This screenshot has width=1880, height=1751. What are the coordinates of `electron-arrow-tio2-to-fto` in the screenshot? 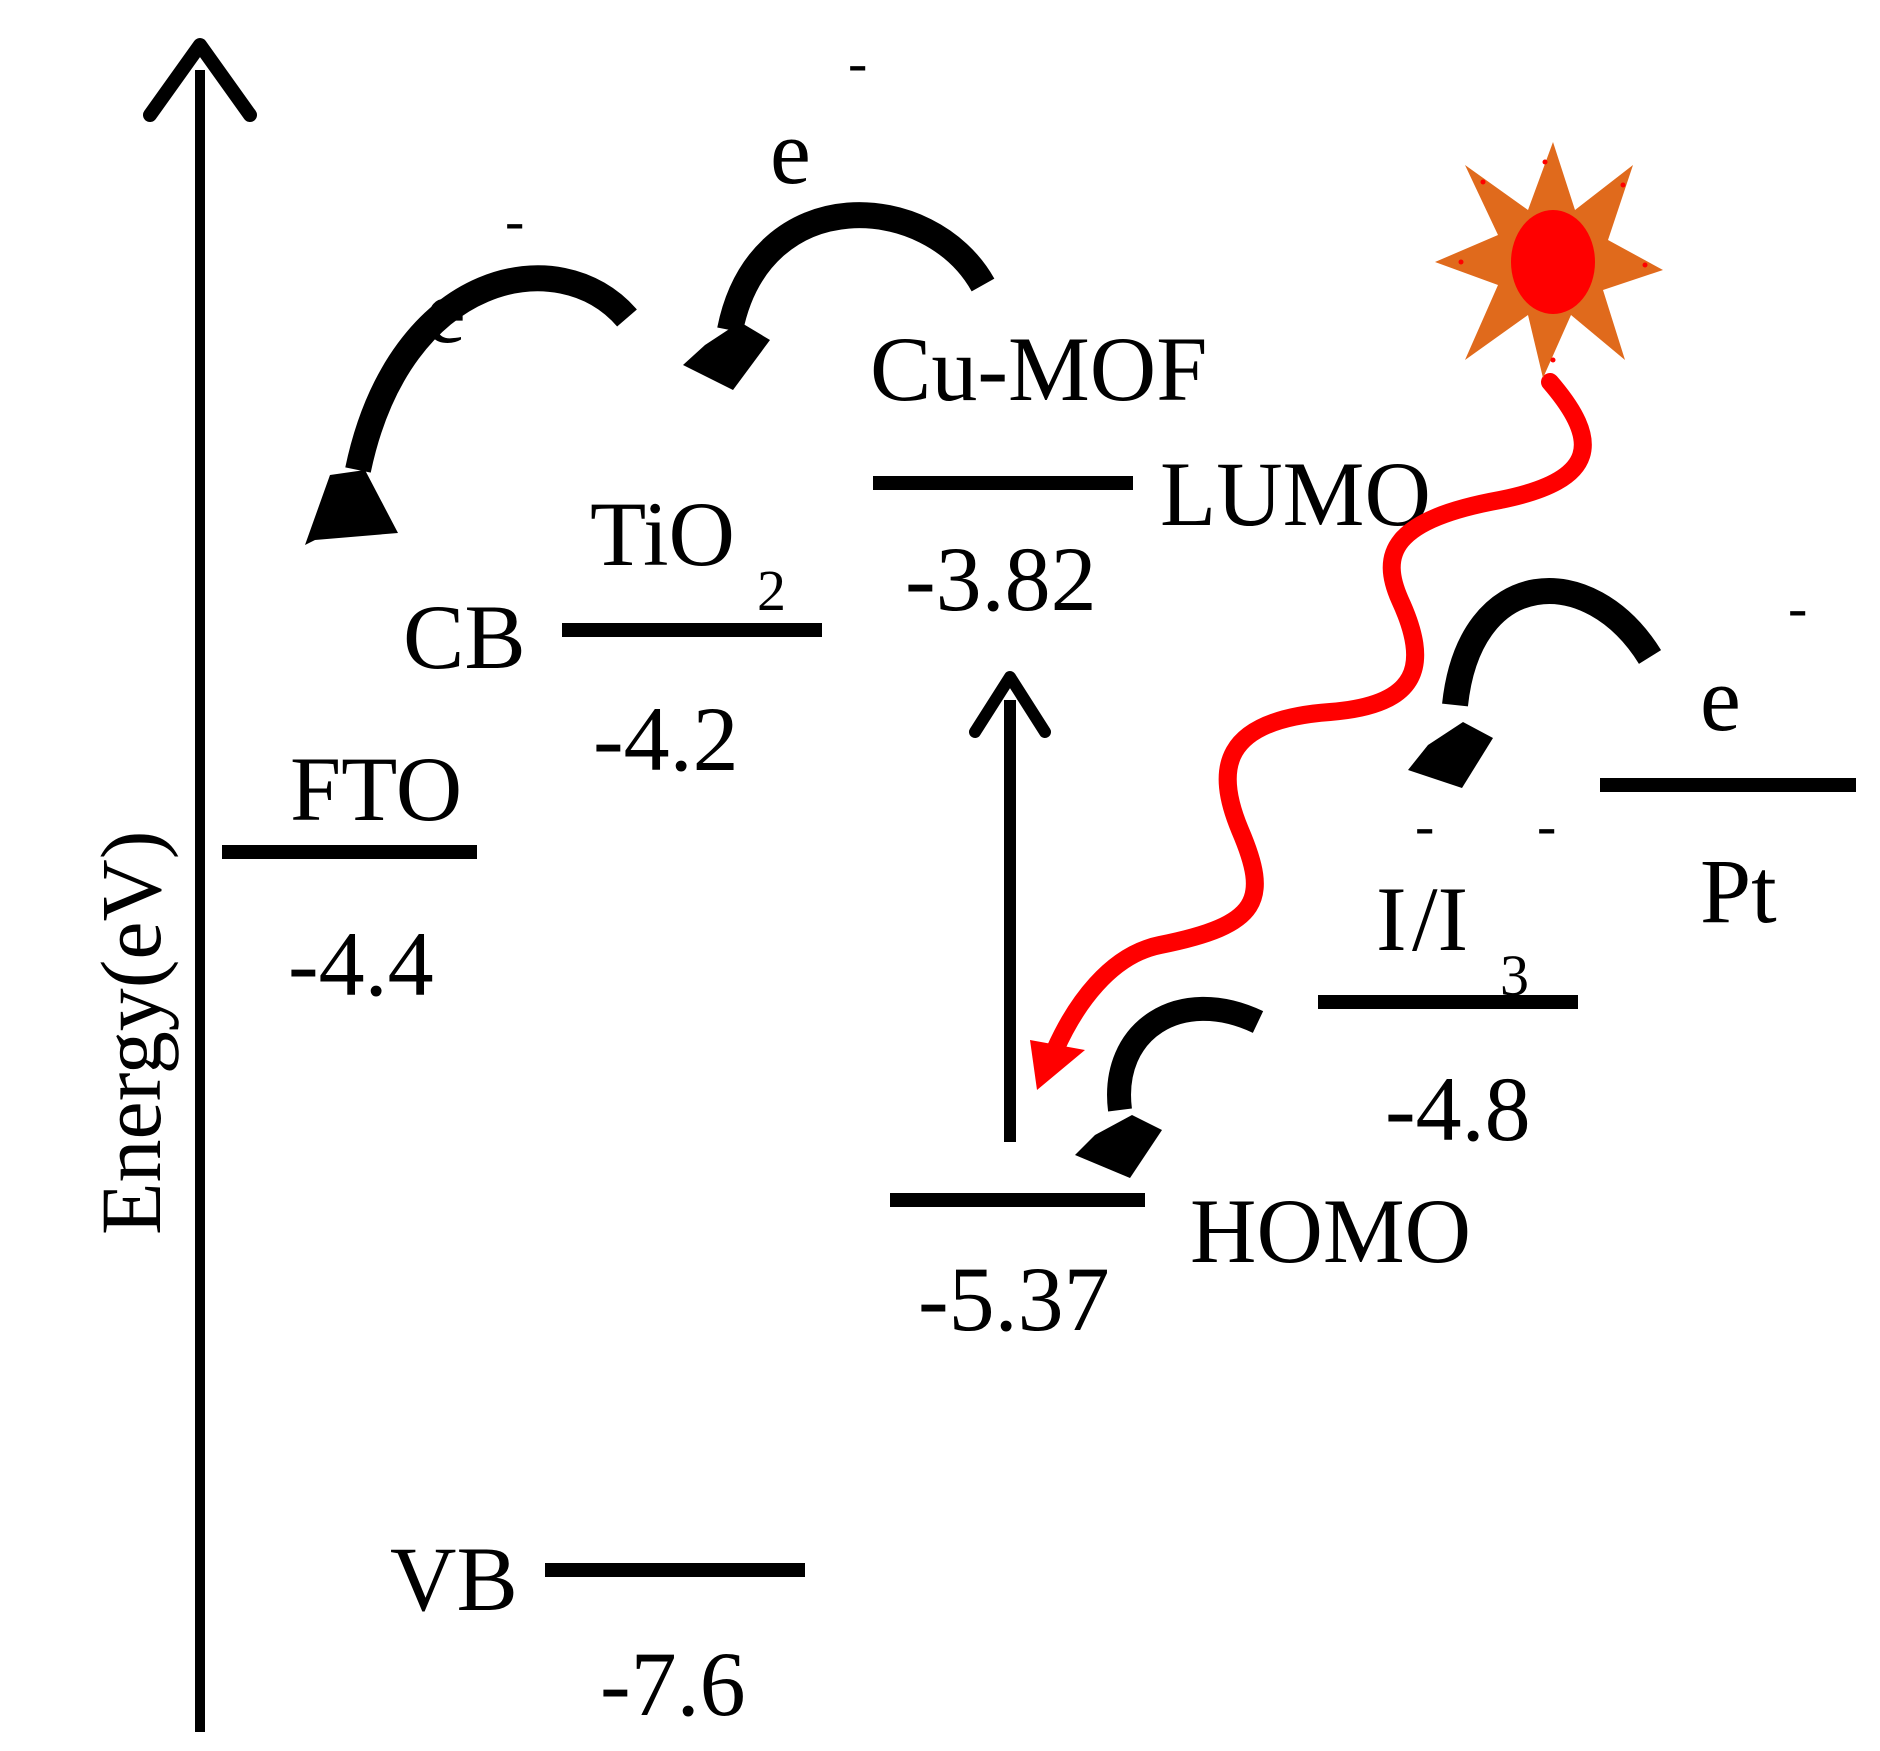 It's located at (471, 405).